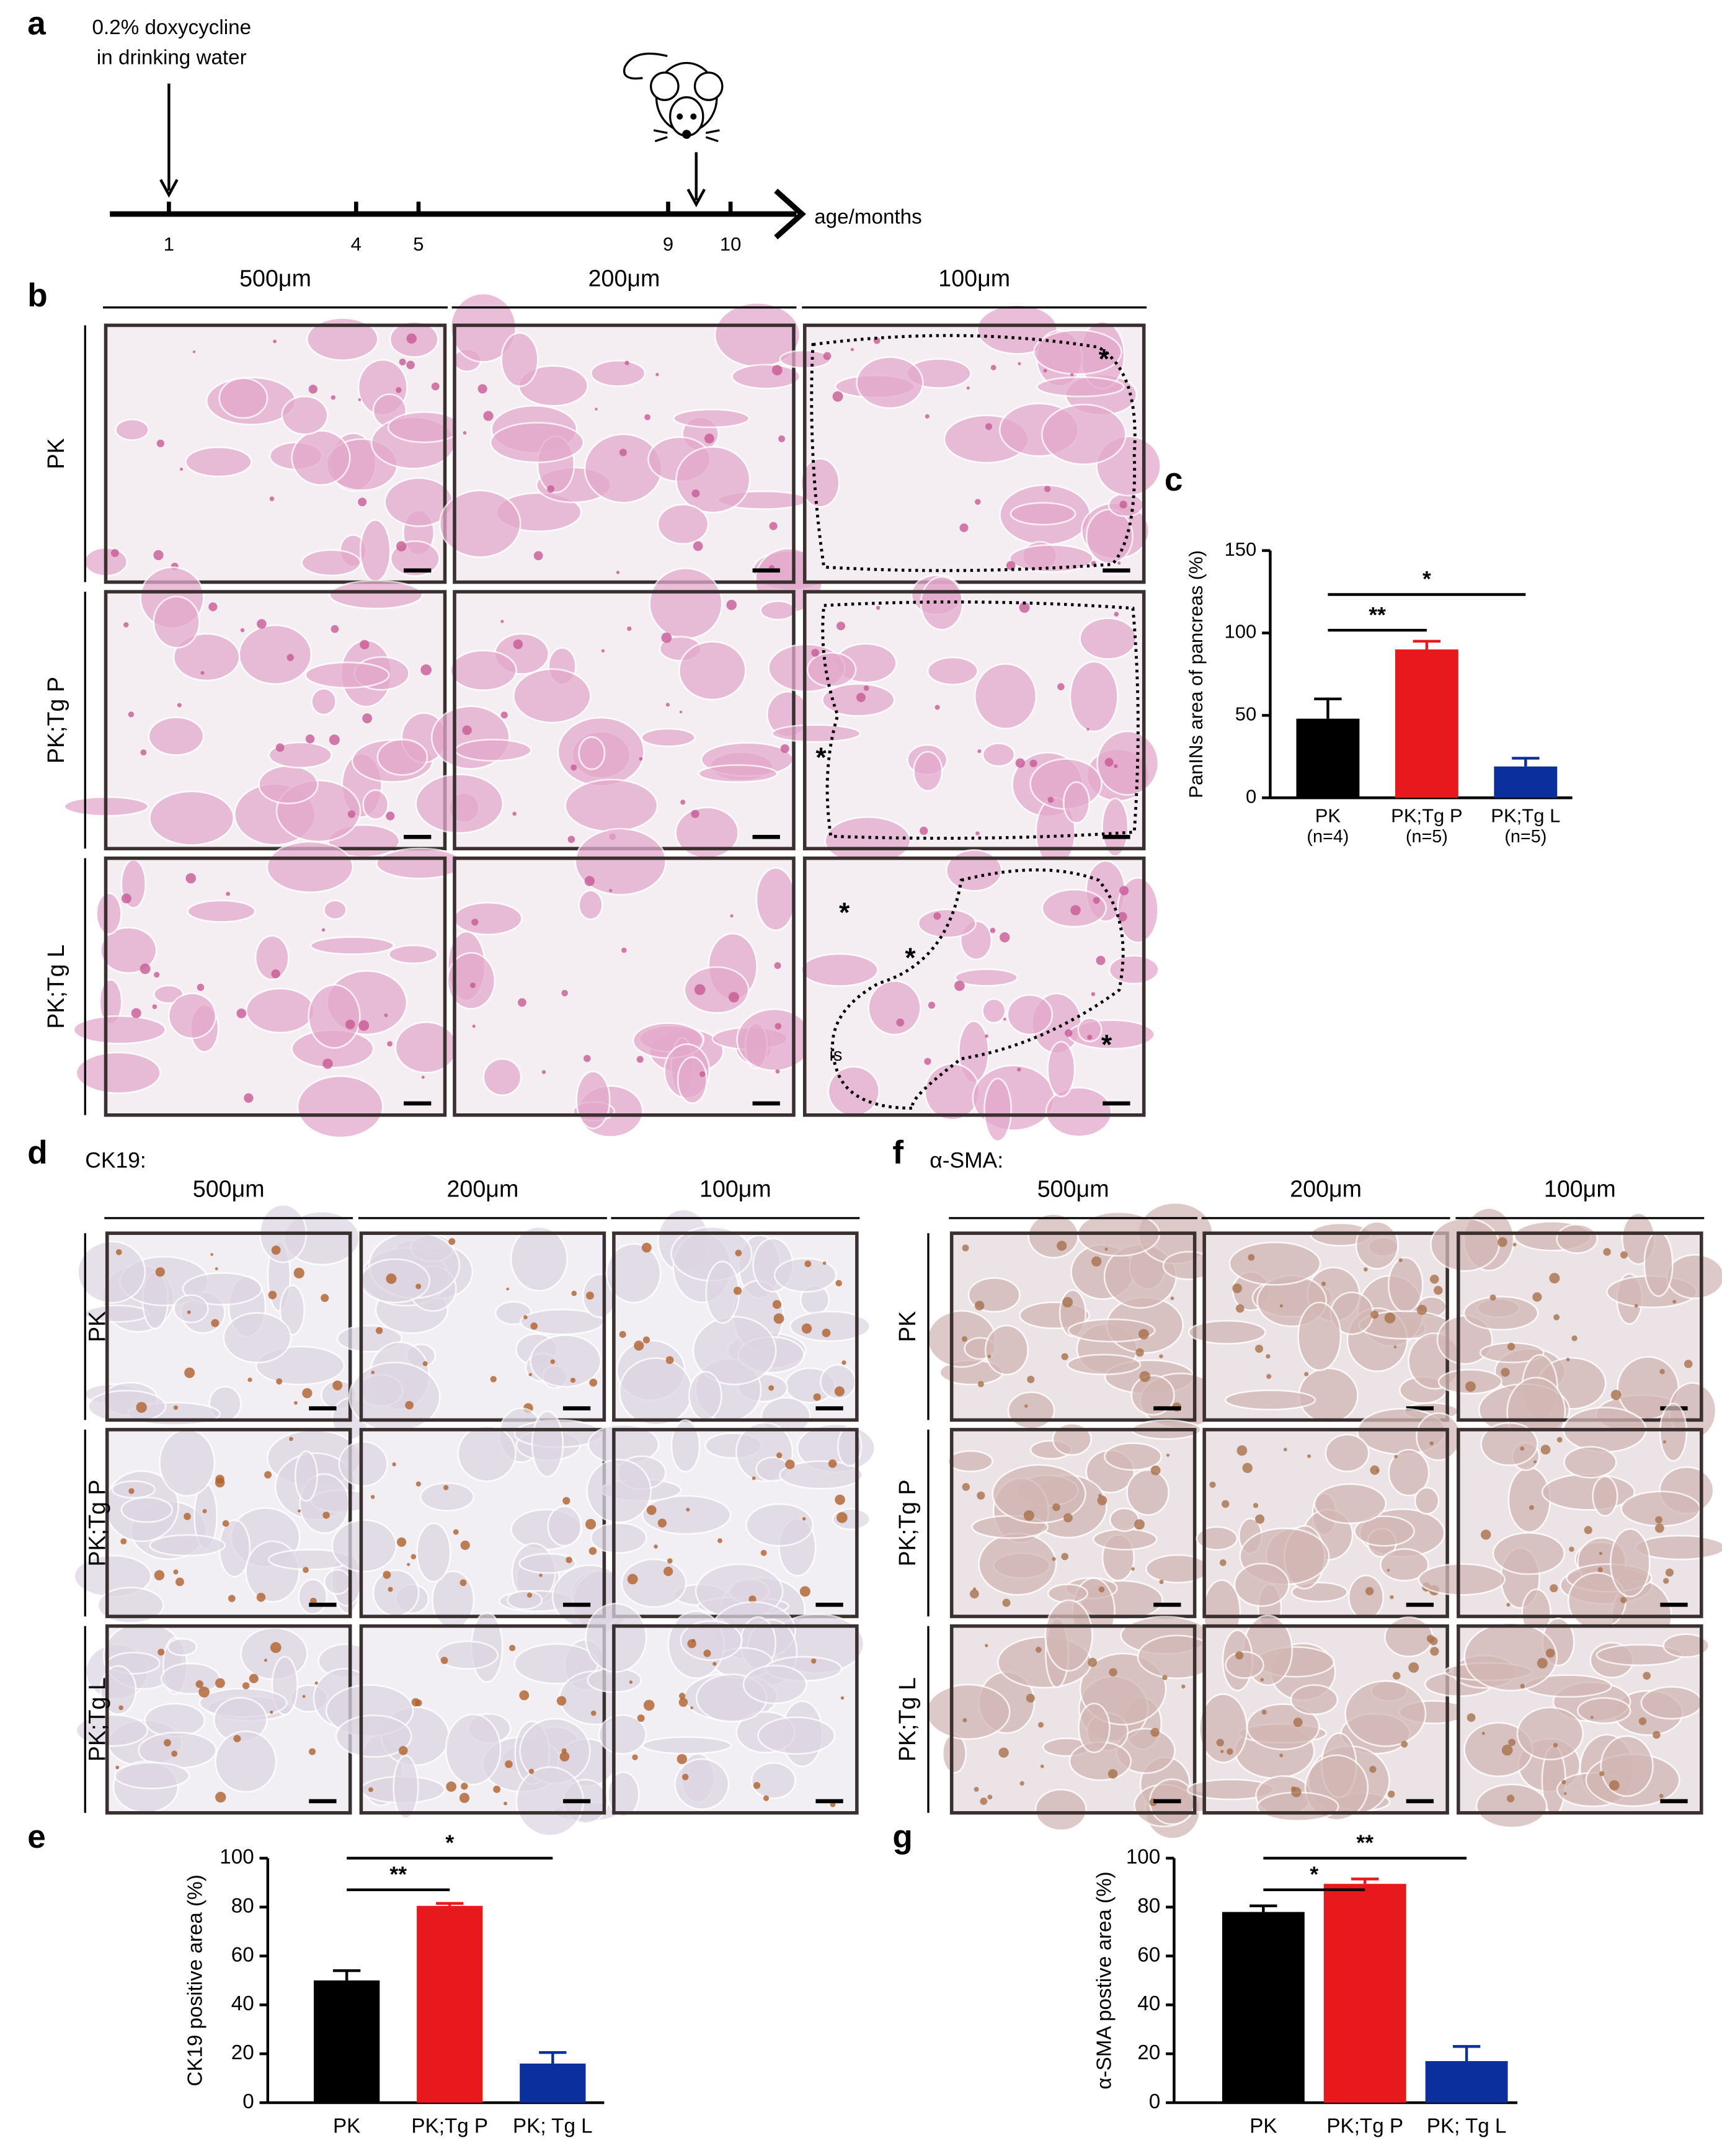  I want to click on significance-label: *, so click(449, 1842).